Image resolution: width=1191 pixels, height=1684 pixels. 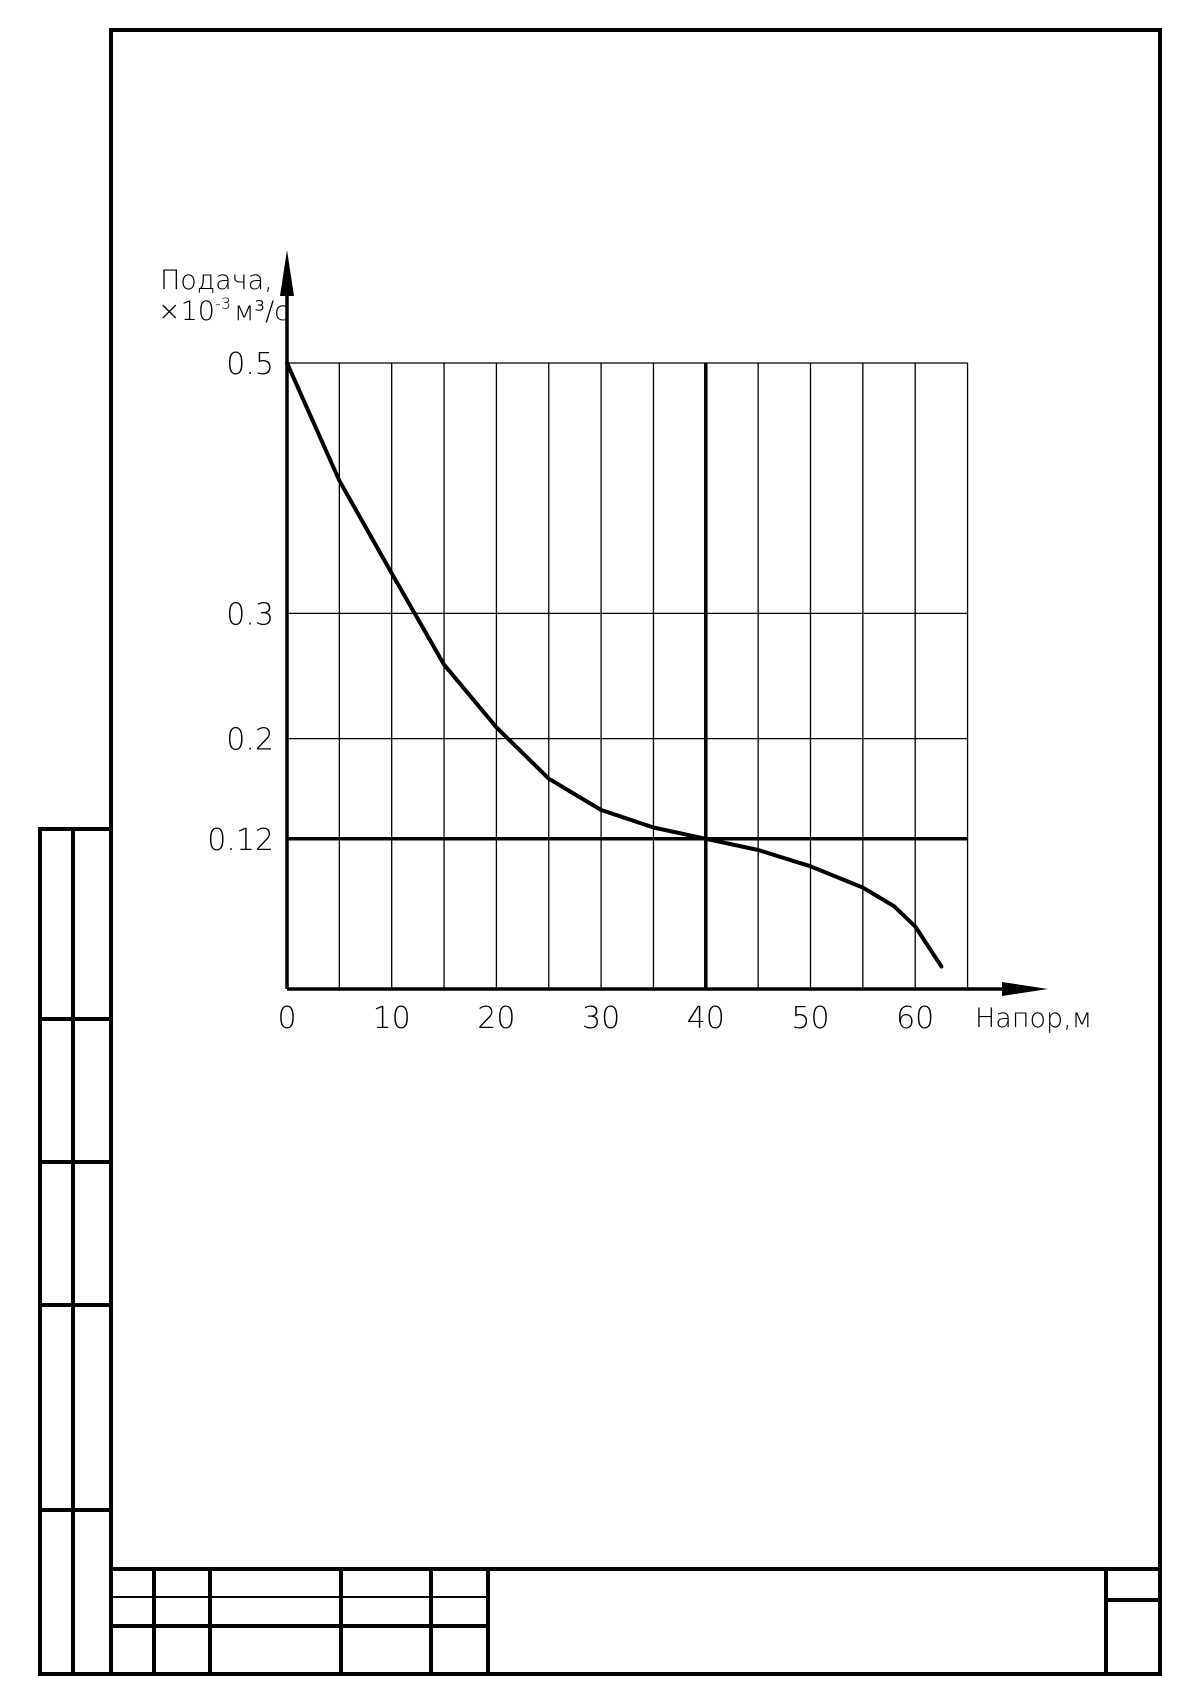 What do you see at coordinates (240, 840) in the screenshot?
I see `y-tick-label: 0.12` at bounding box center [240, 840].